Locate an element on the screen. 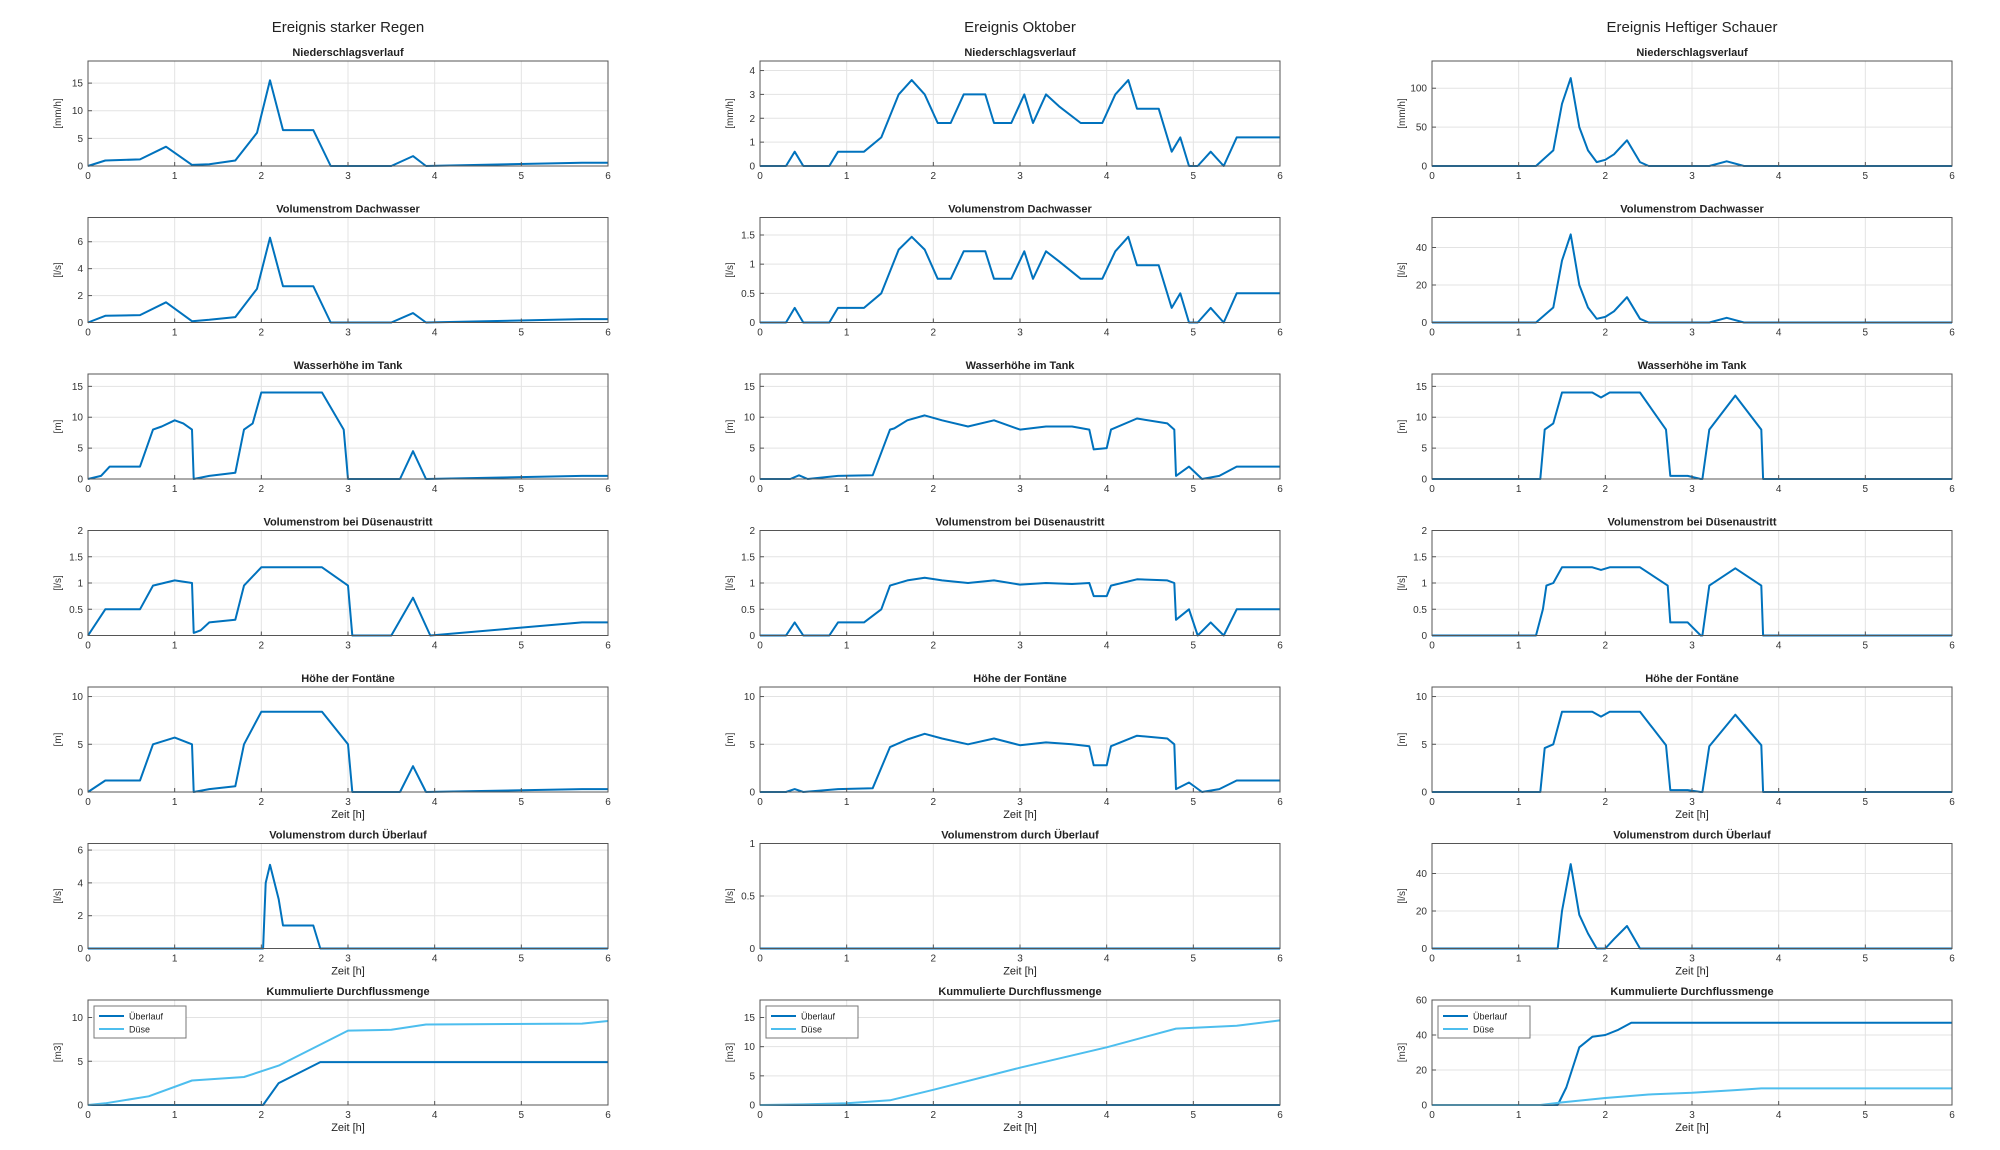  panel-1: 0 1 2 3 4 5 6 0 1 2 3 4 Niederschlagsverlauf [mm/h] is located at coordinates (1004, 114).